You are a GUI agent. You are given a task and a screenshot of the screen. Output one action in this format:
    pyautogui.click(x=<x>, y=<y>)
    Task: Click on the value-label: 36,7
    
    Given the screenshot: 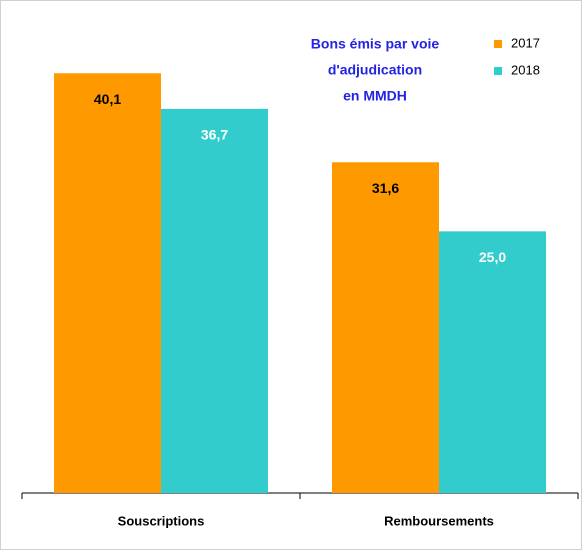 What is the action you would take?
    pyautogui.click(x=214, y=135)
    